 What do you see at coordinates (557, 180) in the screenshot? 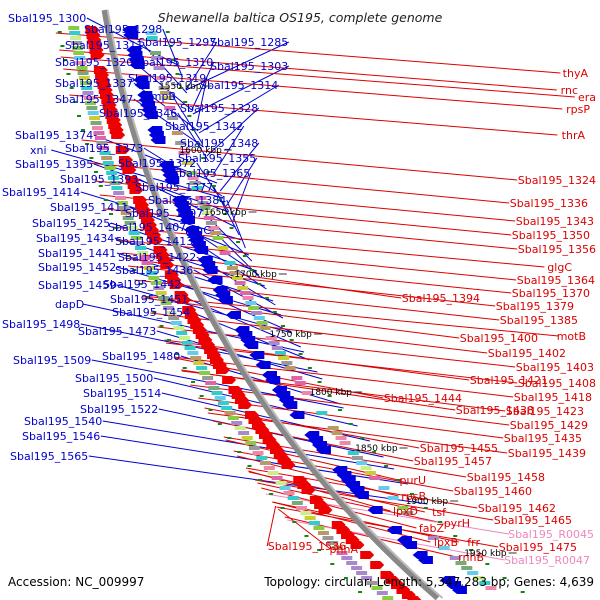
I see `right-feature-label: Sbal195_1324` at bounding box center [557, 180].